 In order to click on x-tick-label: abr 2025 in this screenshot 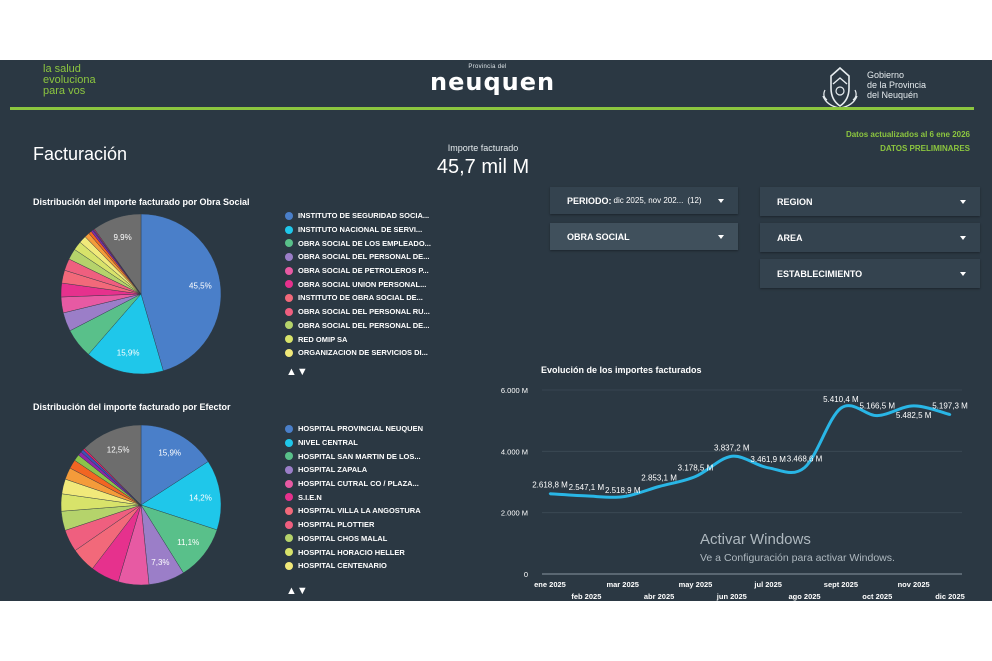, I will do `click(659, 596)`.